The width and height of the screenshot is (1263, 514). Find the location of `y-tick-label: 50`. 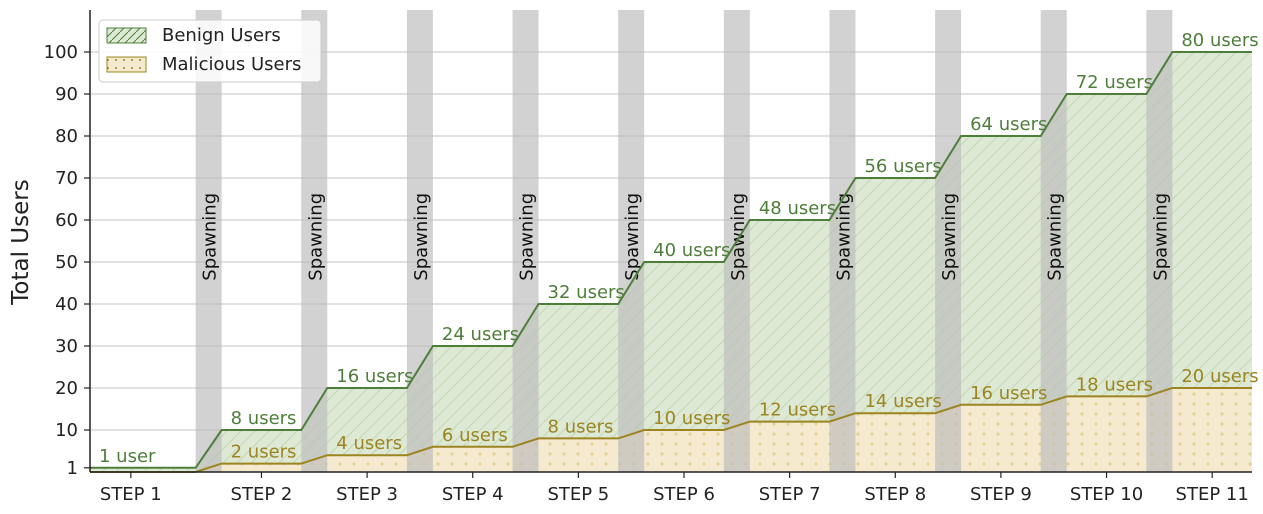

y-tick-label: 50 is located at coordinates (66, 262).